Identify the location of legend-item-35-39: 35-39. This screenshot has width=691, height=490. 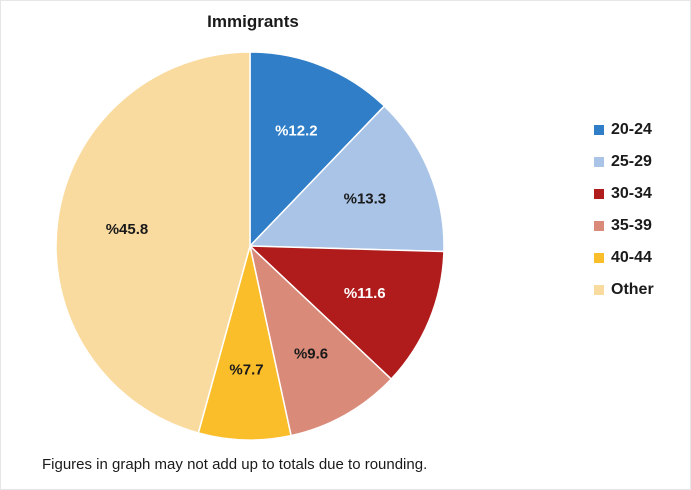
(624, 225).